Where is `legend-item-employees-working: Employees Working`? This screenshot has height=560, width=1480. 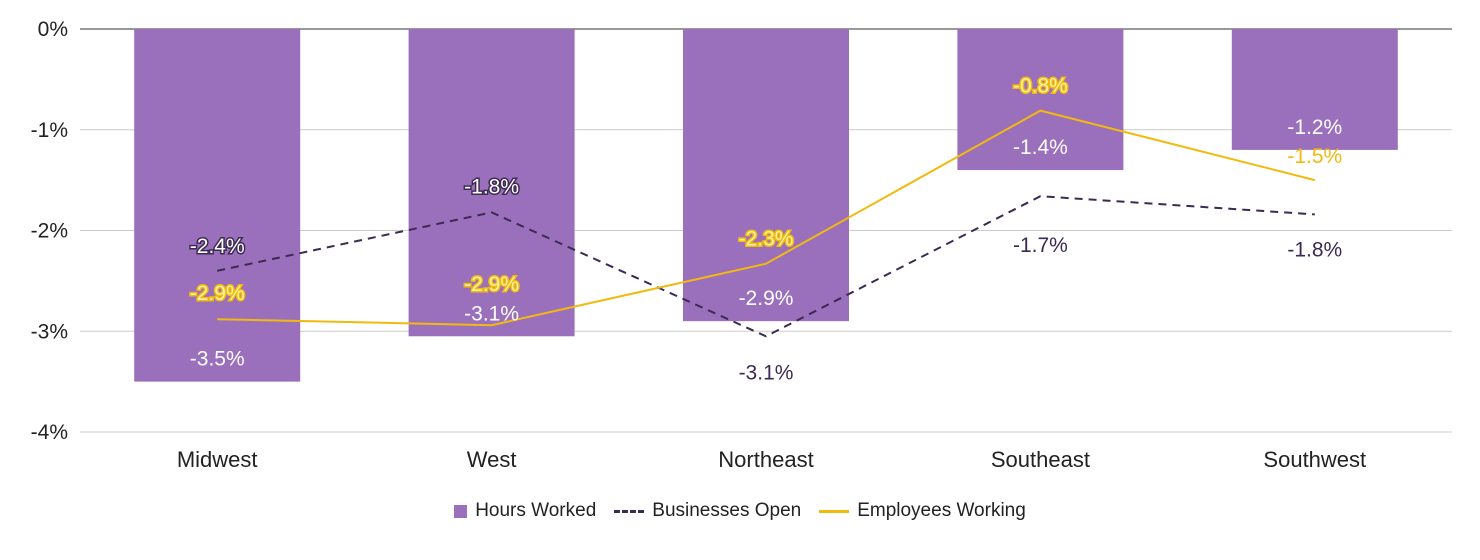 legend-item-employees-working: Employees Working is located at coordinates (922, 511).